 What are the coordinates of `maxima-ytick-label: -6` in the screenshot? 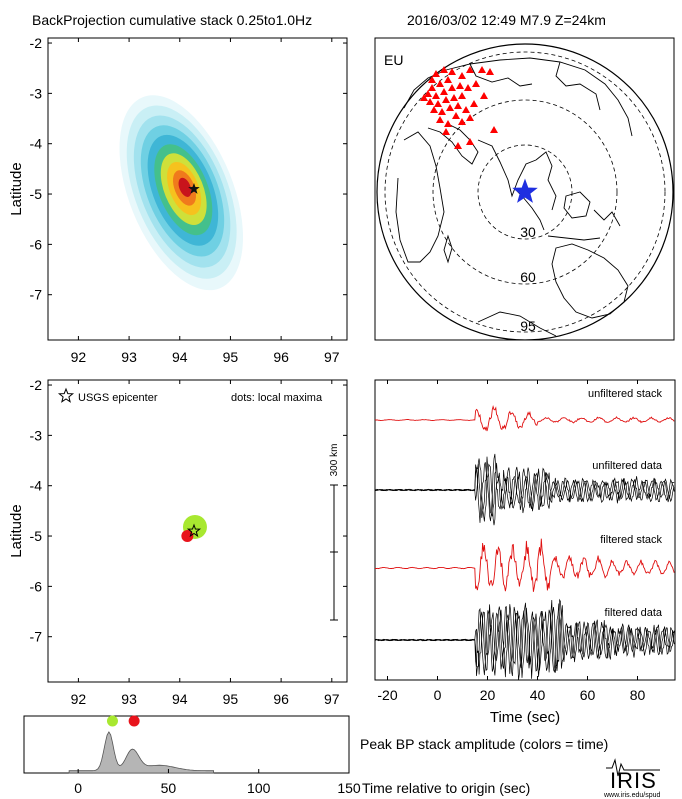 It's located at (36, 586).